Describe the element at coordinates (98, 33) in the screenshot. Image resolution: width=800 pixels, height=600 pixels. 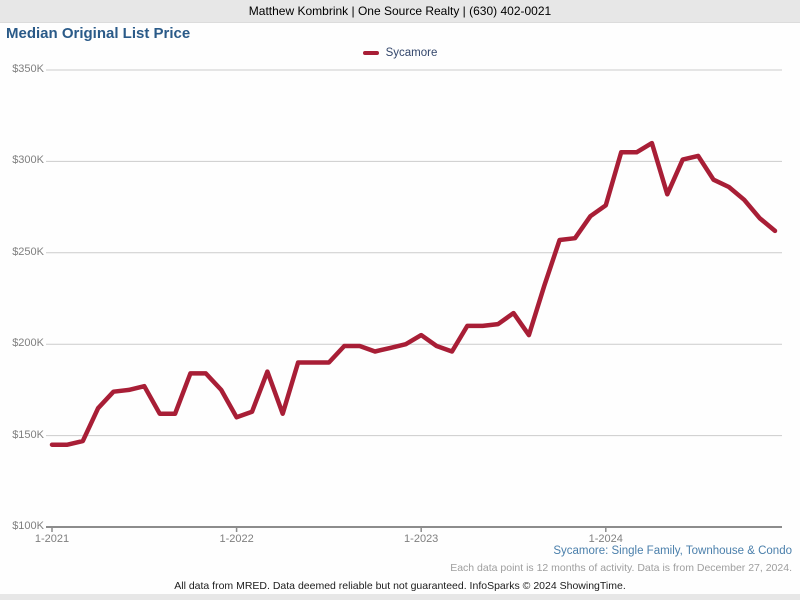
I see `page-title: Median Original List Price` at that location.